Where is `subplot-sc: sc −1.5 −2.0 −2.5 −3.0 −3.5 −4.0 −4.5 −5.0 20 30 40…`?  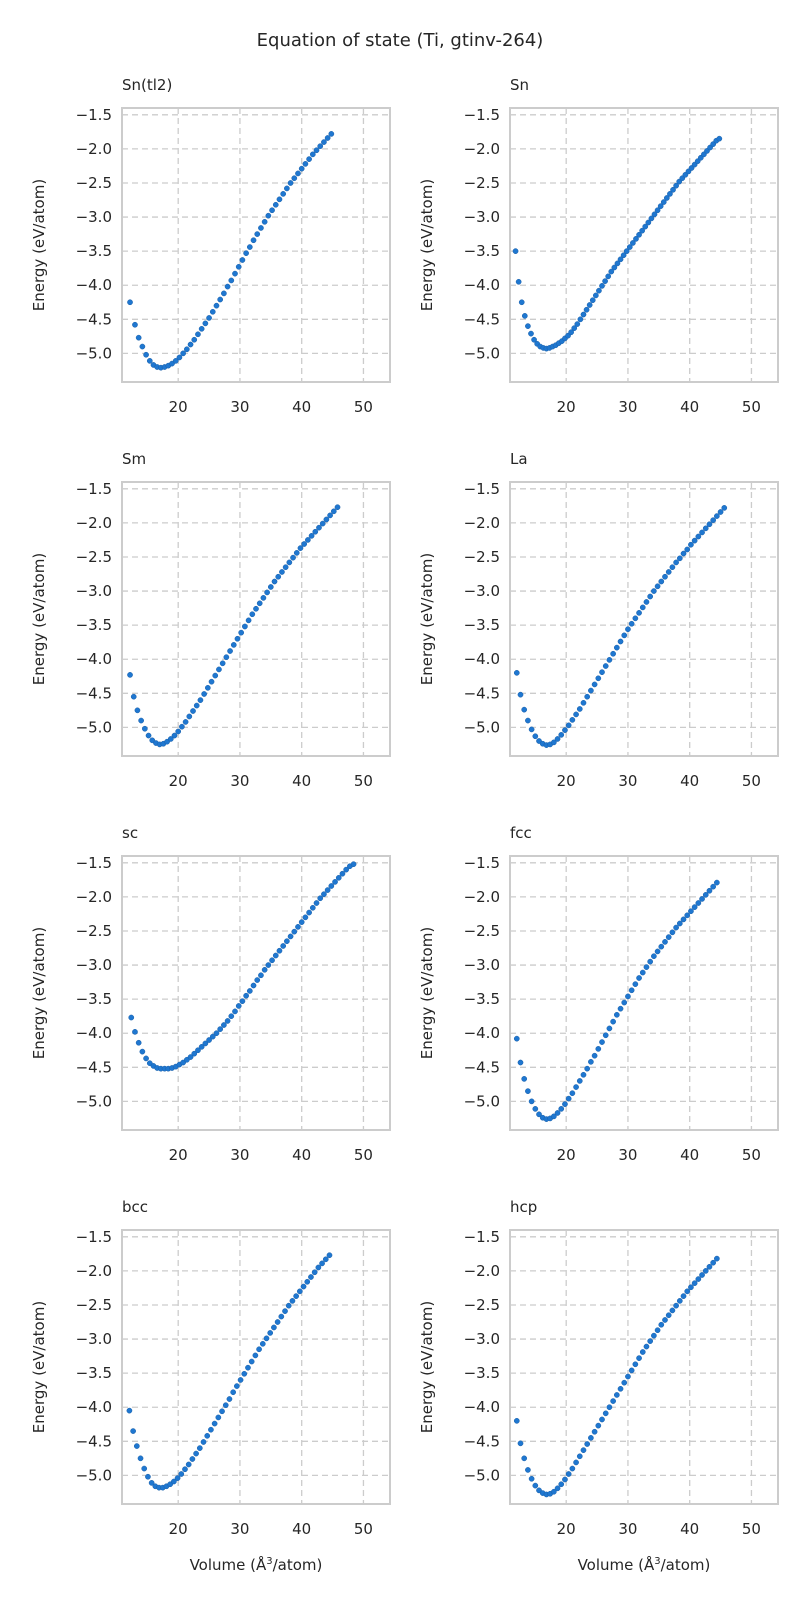
subplot-sc: sc −1.5 −2.0 −2.5 −3.0 −3.5 −4.0 −4.5 −5.0 20 30 40… is located at coordinates (210, 994).